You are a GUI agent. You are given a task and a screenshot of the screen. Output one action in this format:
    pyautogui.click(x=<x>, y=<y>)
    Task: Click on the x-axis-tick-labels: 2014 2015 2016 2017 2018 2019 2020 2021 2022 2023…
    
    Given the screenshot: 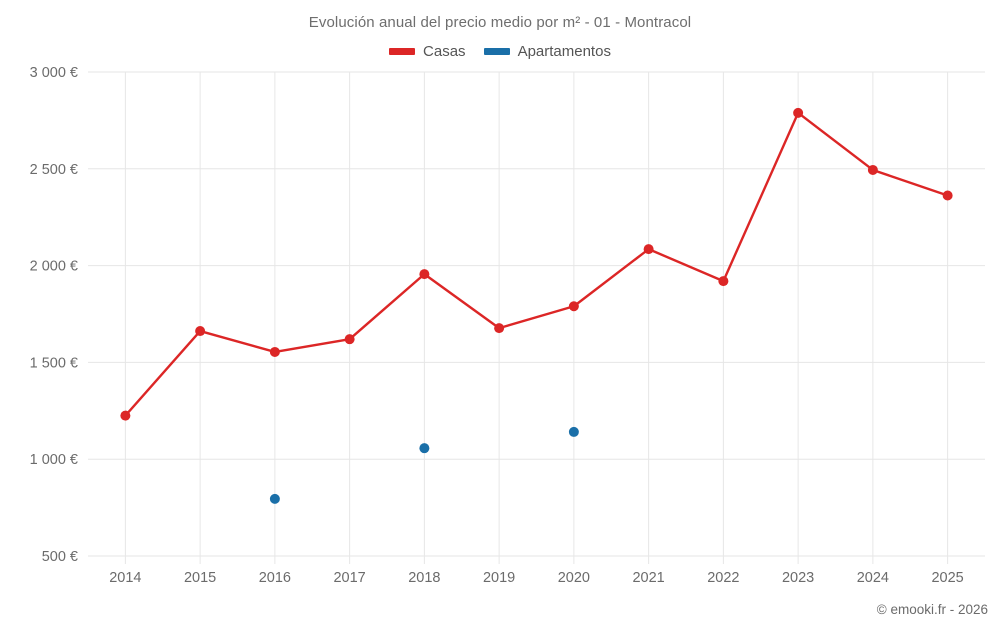 What is the action you would take?
    pyautogui.click(x=536, y=578)
    